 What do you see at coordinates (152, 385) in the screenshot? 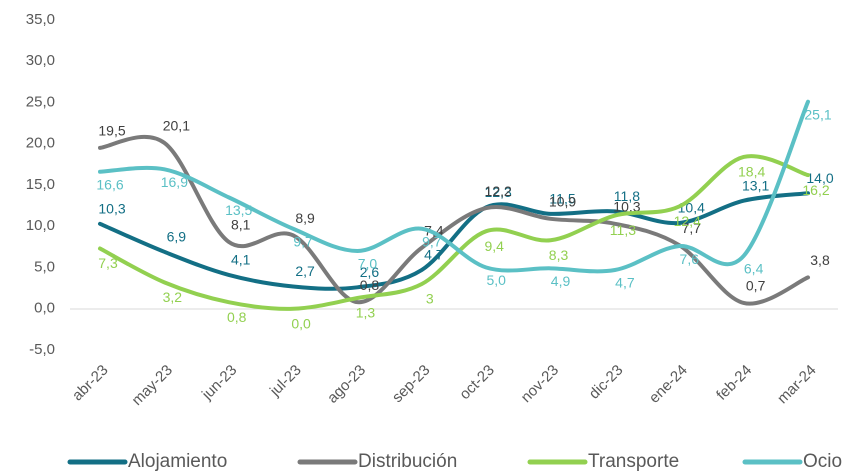
I see `x-tick-label: may-23` at bounding box center [152, 385].